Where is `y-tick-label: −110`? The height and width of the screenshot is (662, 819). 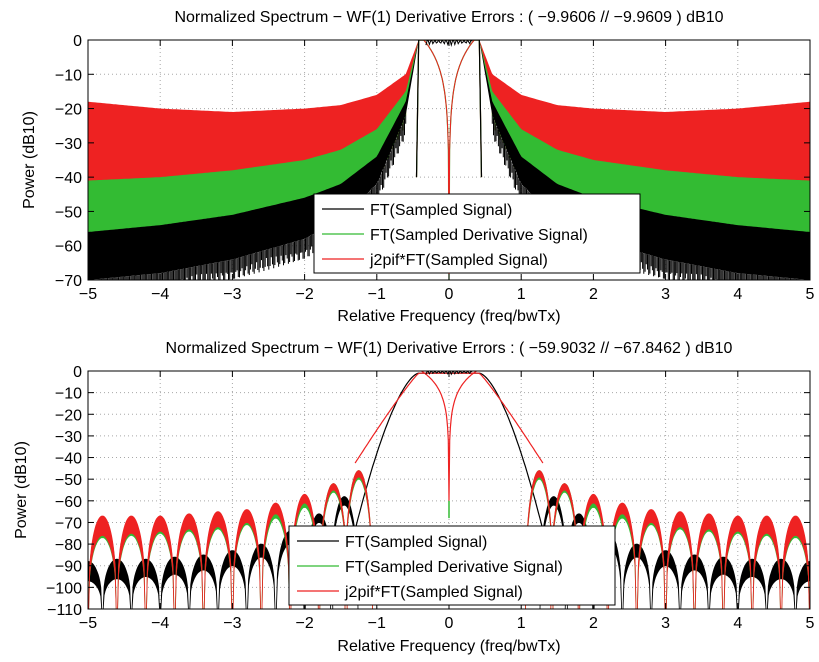
y-tick-label: −110 is located at coordinates (64, 610).